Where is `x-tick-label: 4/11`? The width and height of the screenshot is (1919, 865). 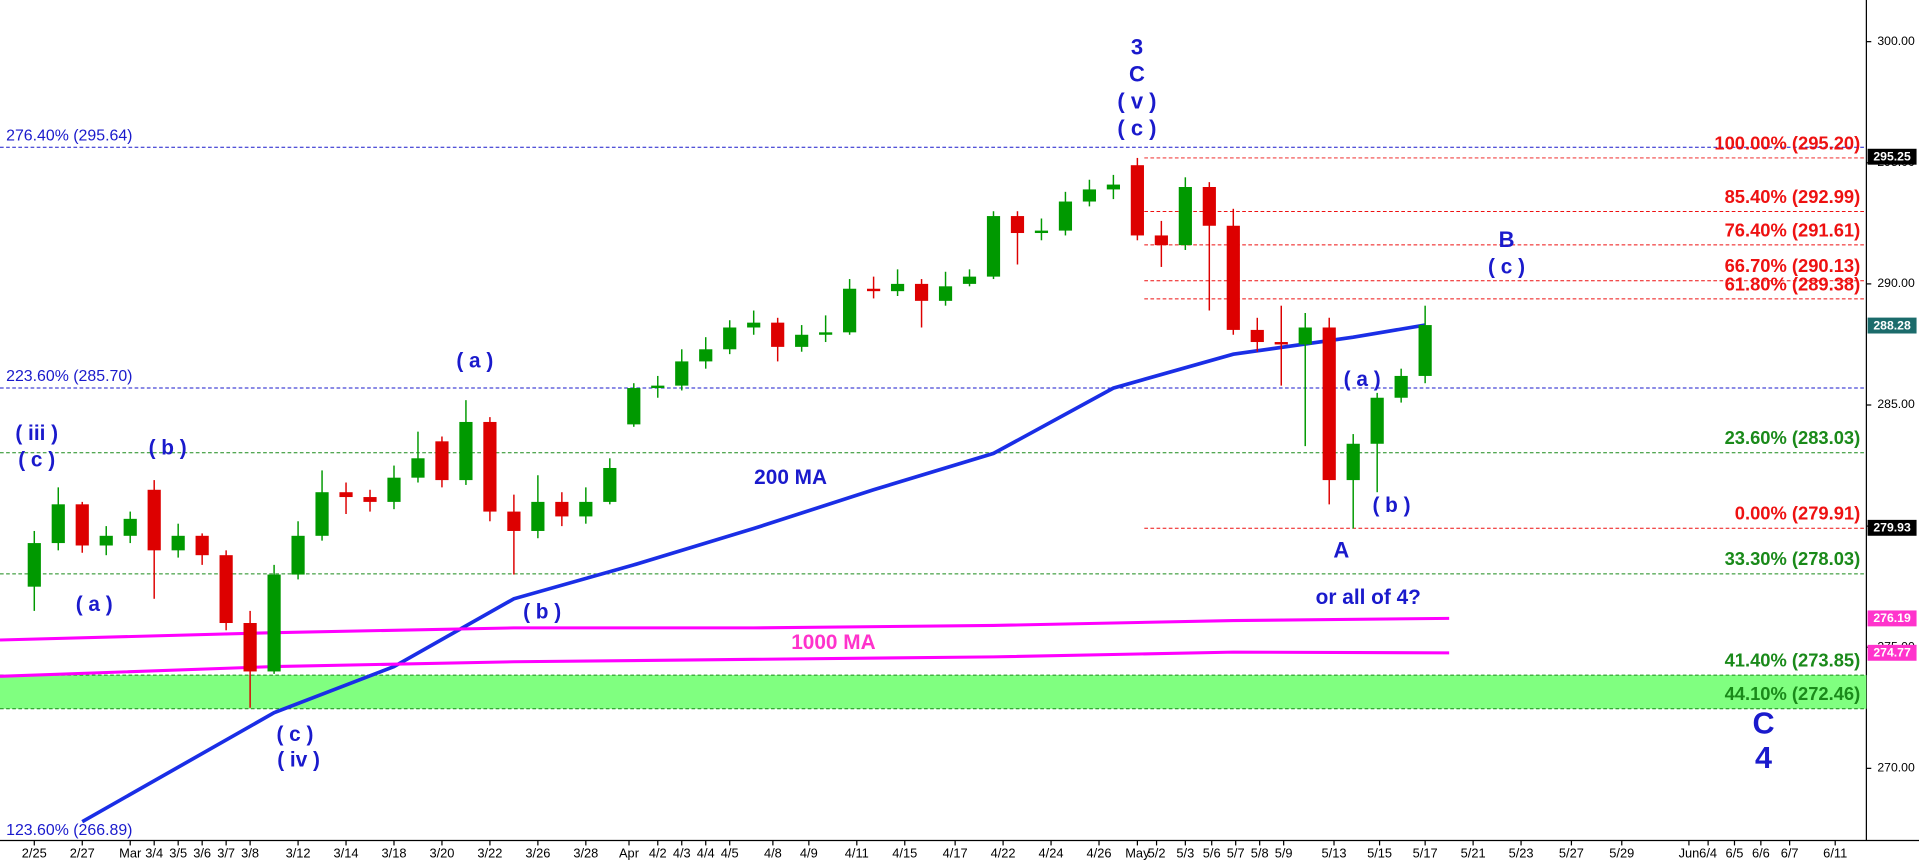
x-tick-label: 4/11 is located at coordinates (857, 852).